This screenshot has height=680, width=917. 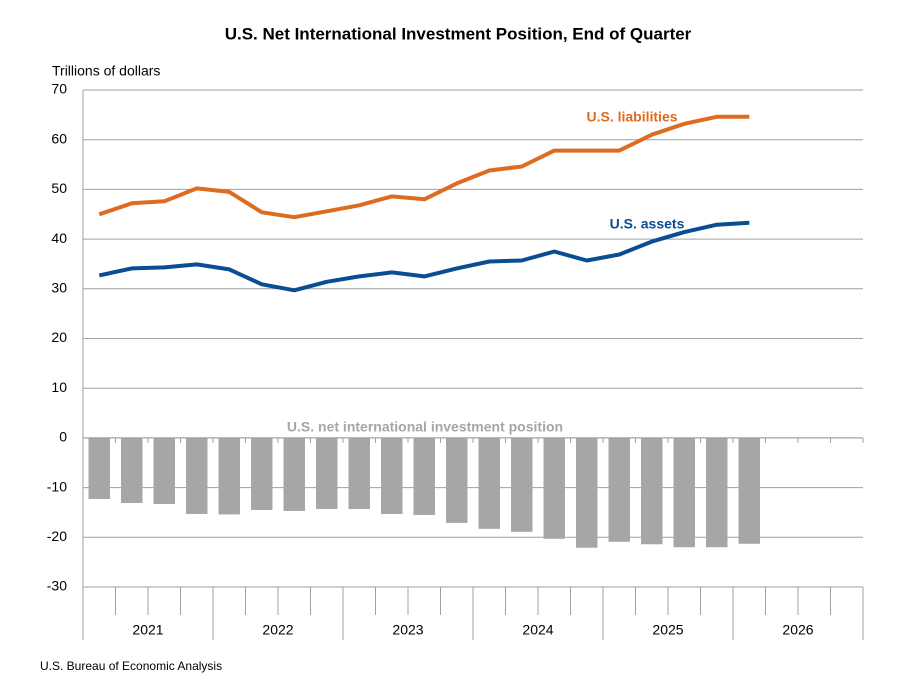 I want to click on y-tick-label: 30, so click(x=59, y=288).